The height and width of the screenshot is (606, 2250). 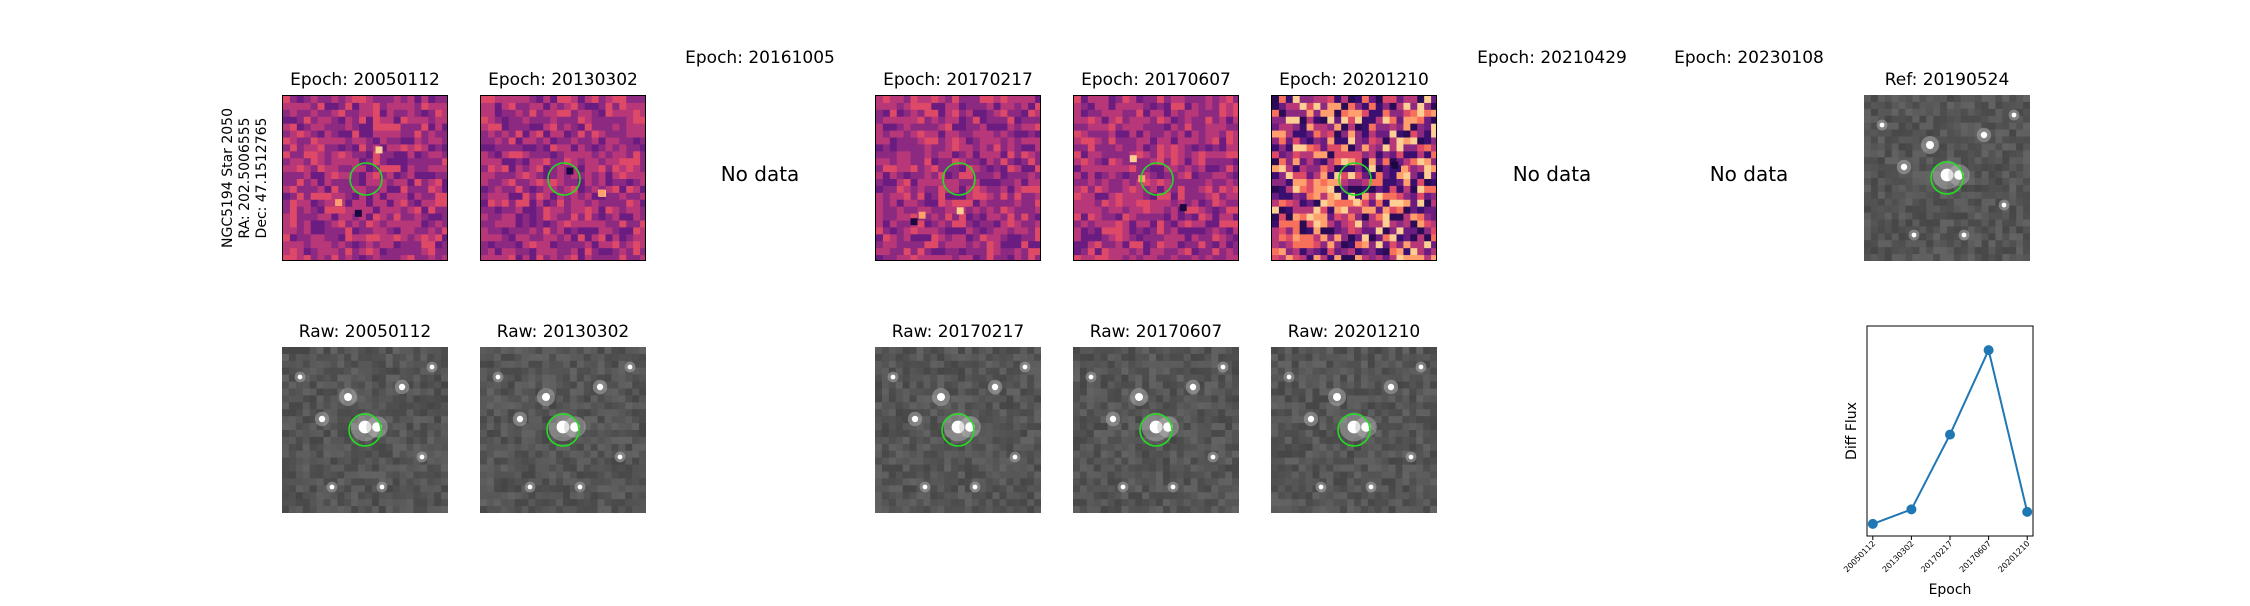 I want to click on epoch-title-5: Epoch: 20170607, so click(x=1156, y=80).